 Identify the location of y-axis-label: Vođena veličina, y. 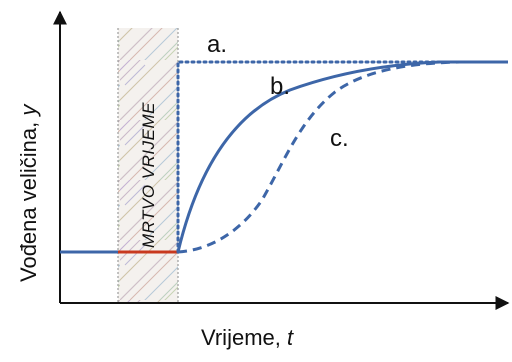
(28, 192).